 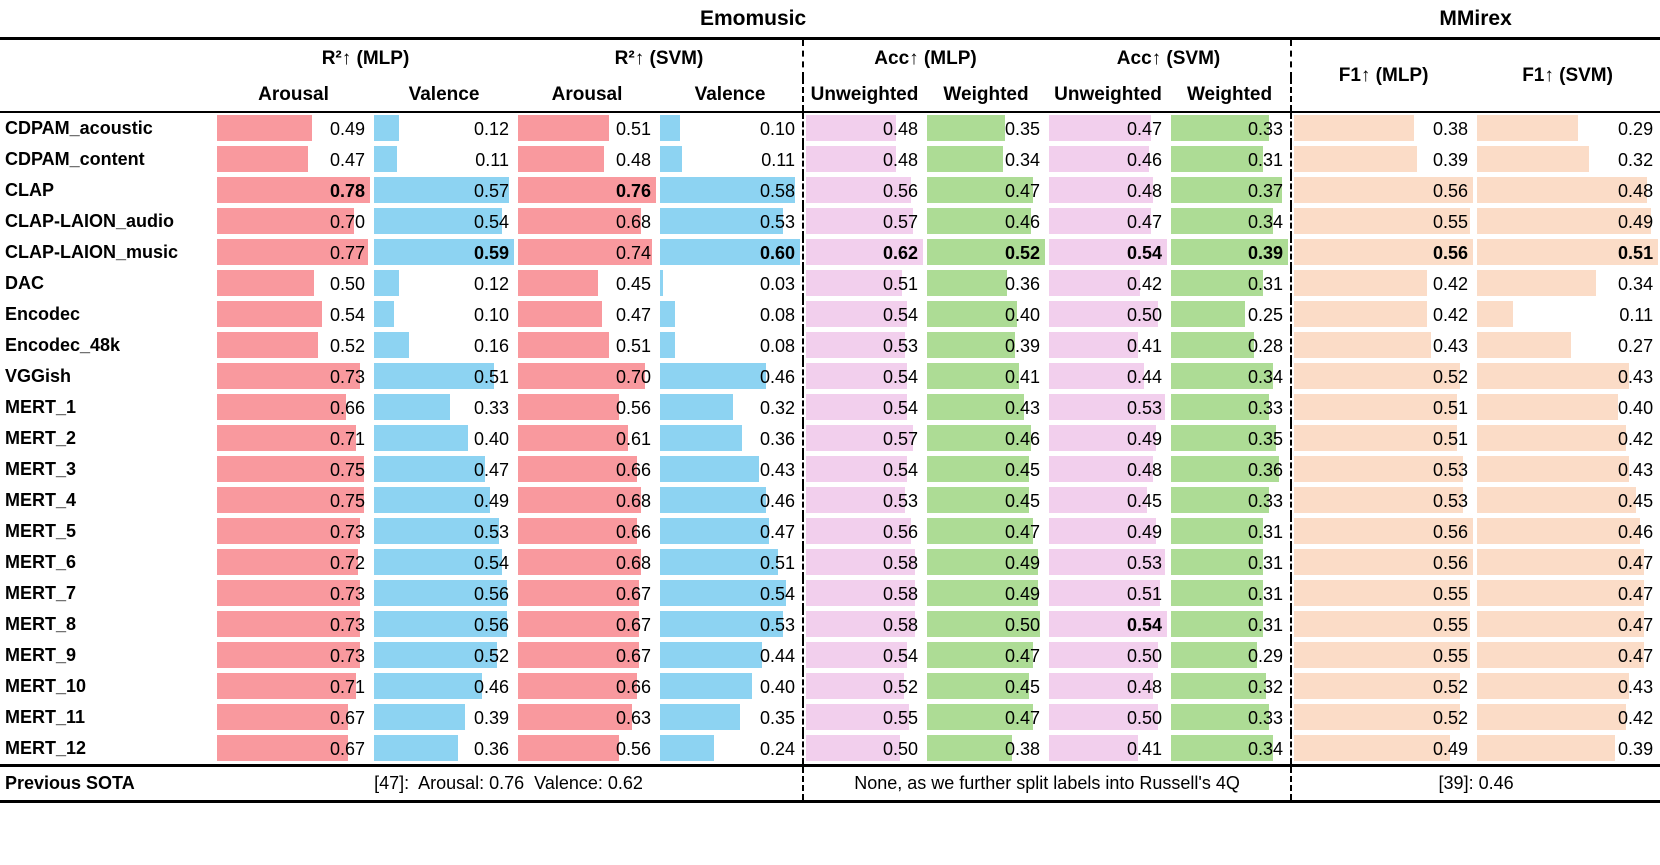 What do you see at coordinates (986, 624) in the screenshot?
I see `value-cell-acc_mlp_weighted: 0.50` at bounding box center [986, 624].